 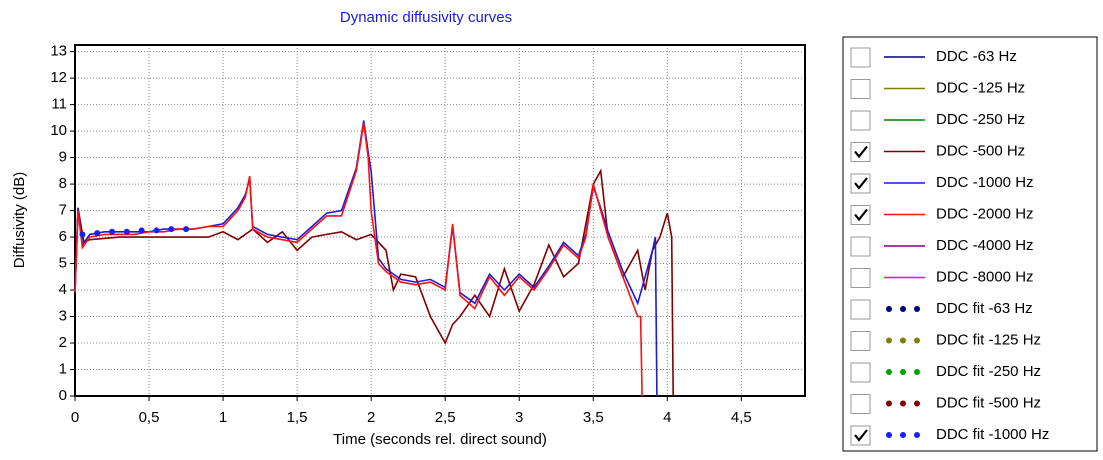 What do you see at coordinates (58, 77) in the screenshot?
I see `y-tick-label: 12` at bounding box center [58, 77].